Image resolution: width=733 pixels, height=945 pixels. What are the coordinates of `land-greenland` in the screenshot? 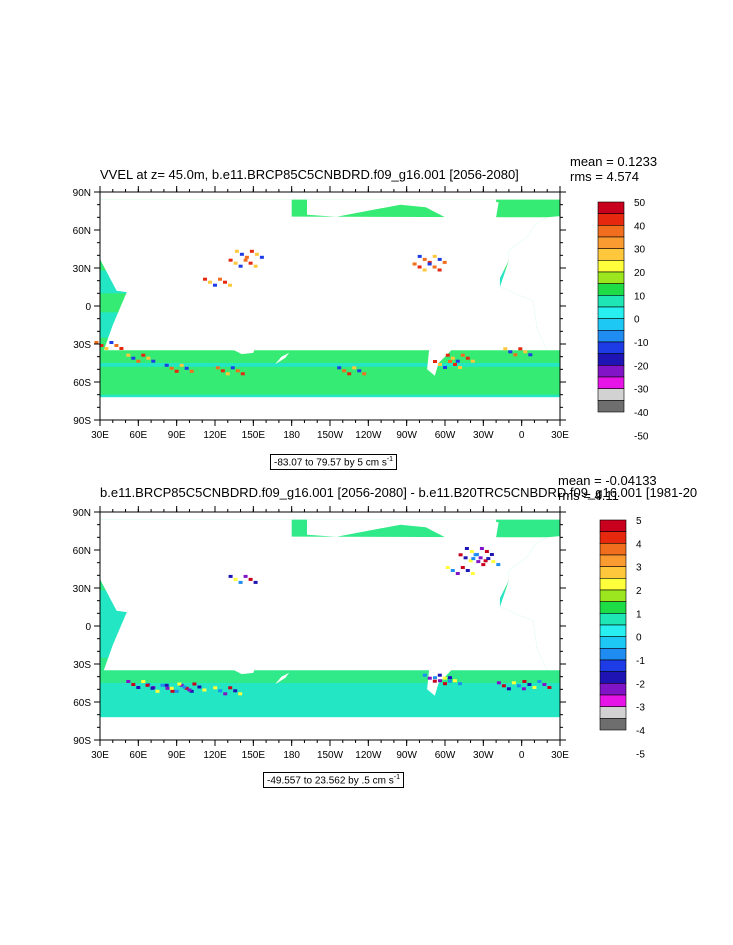 It's located at (465, 216).